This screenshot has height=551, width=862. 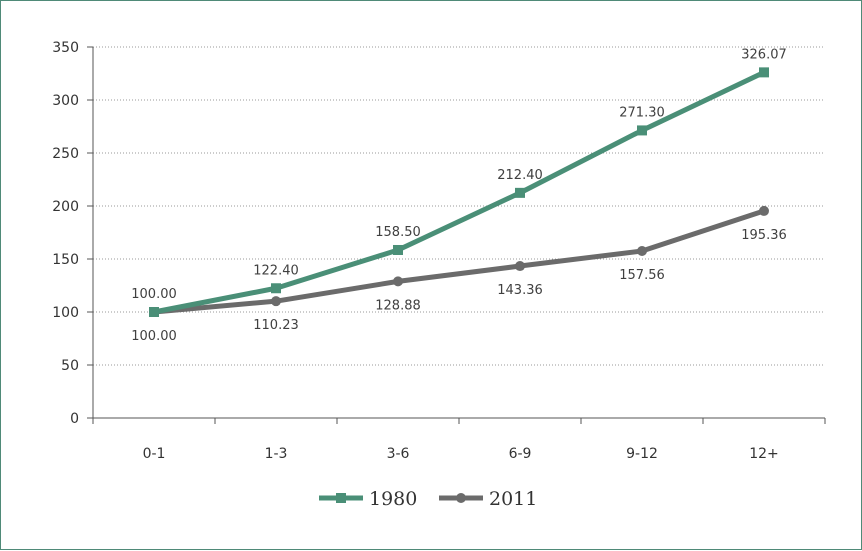 I want to click on data-label-1980: 212.40, so click(x=520, y=175).